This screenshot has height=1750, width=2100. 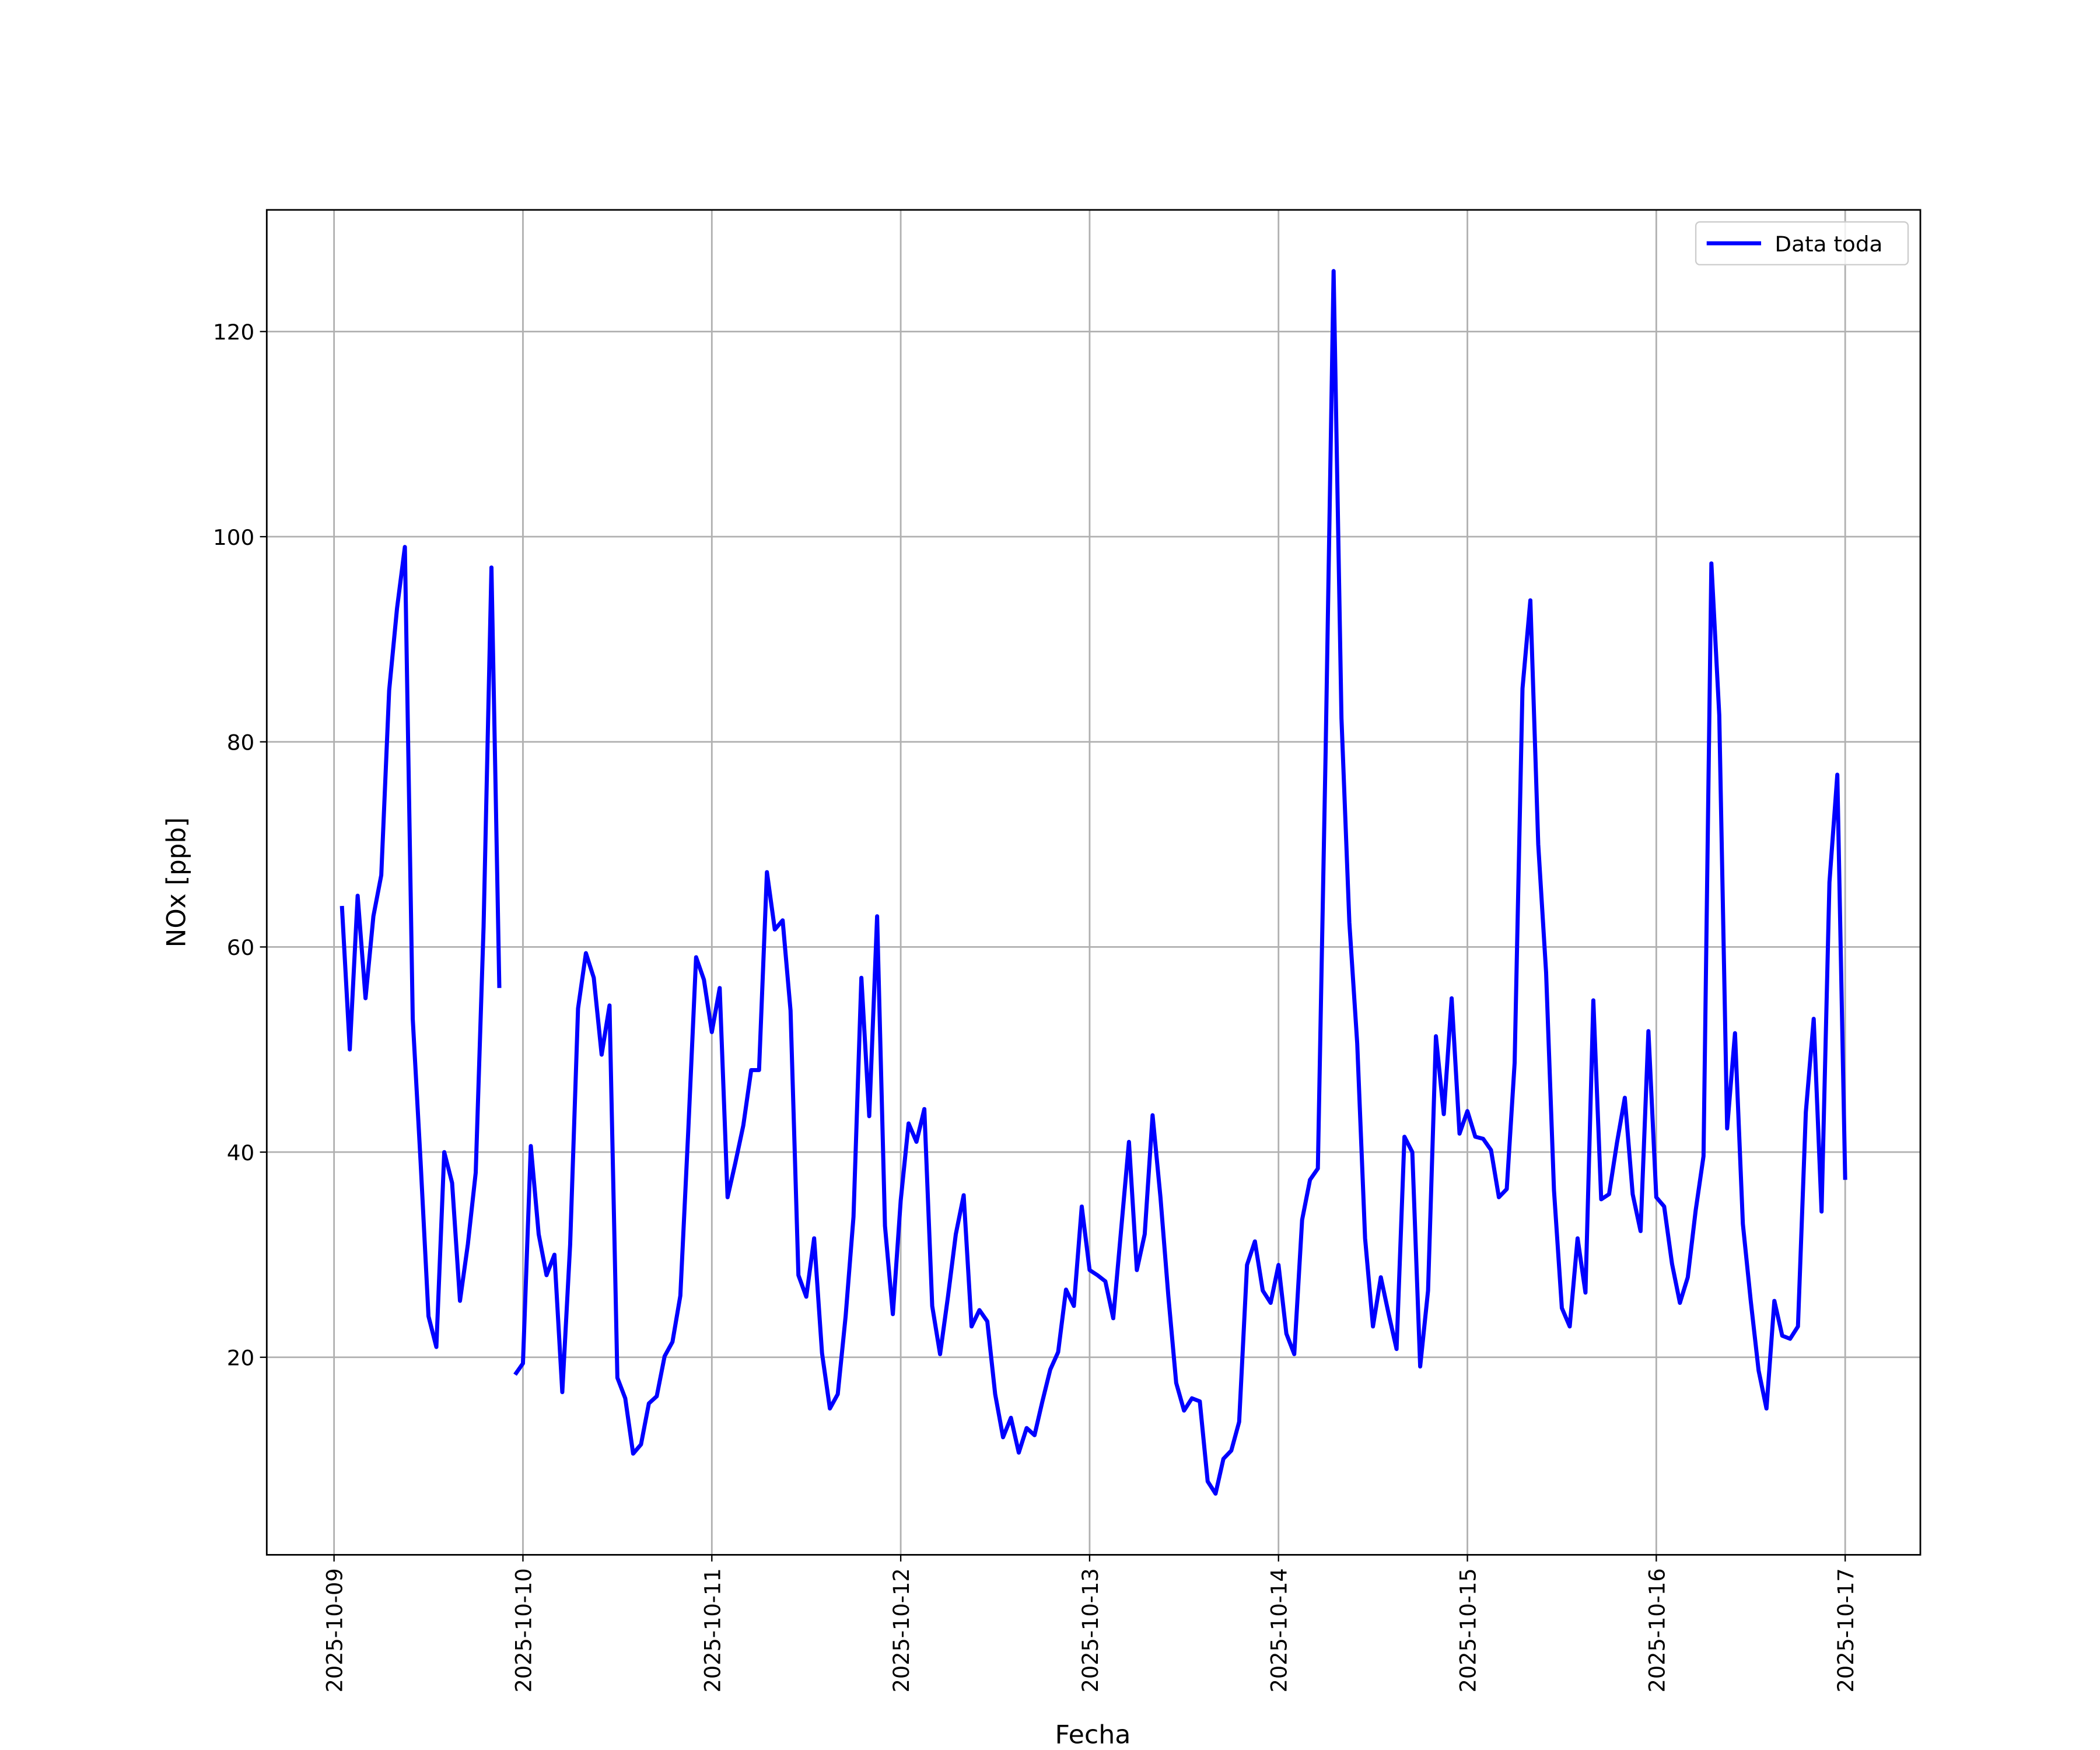 I want to click on x-tick-label: 2025-10-15, so click(x=1468, y=1630).